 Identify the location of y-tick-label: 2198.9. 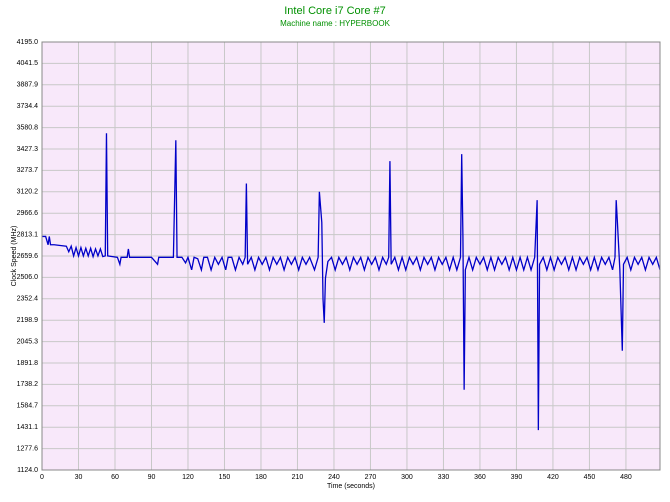
(28, 320).